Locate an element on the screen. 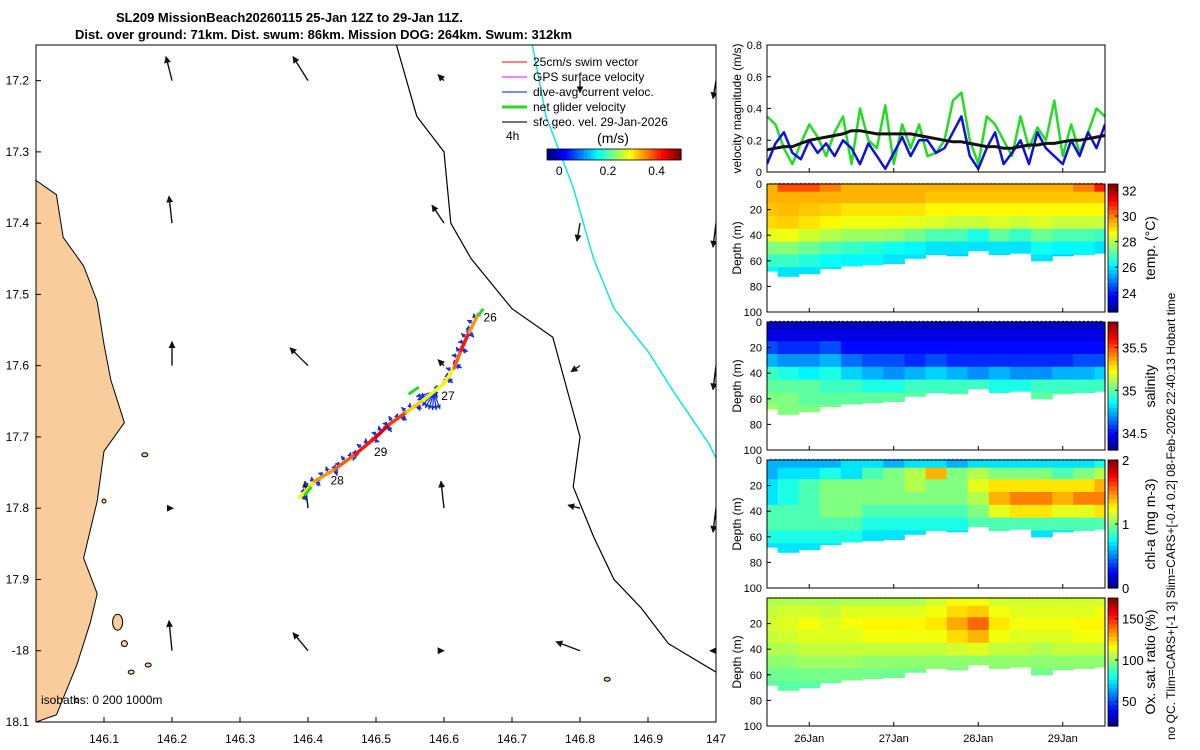 This screenshot has width=1200, height=750. section-colorbar-tick-label: 35.5 is located at coordinates (1134, 348).